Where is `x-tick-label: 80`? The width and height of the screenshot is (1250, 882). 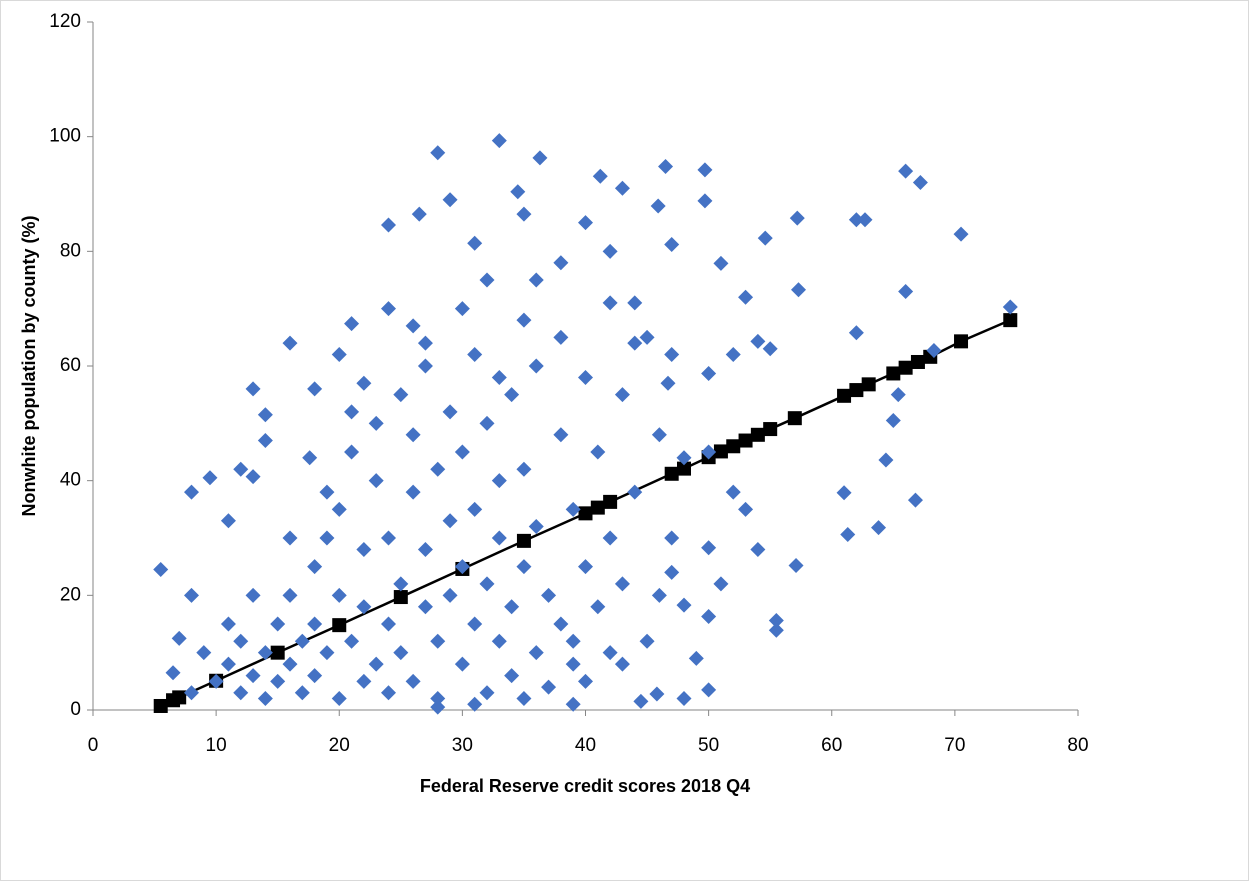
x-tick-label: 80 is located at coordinates (1077, 745).